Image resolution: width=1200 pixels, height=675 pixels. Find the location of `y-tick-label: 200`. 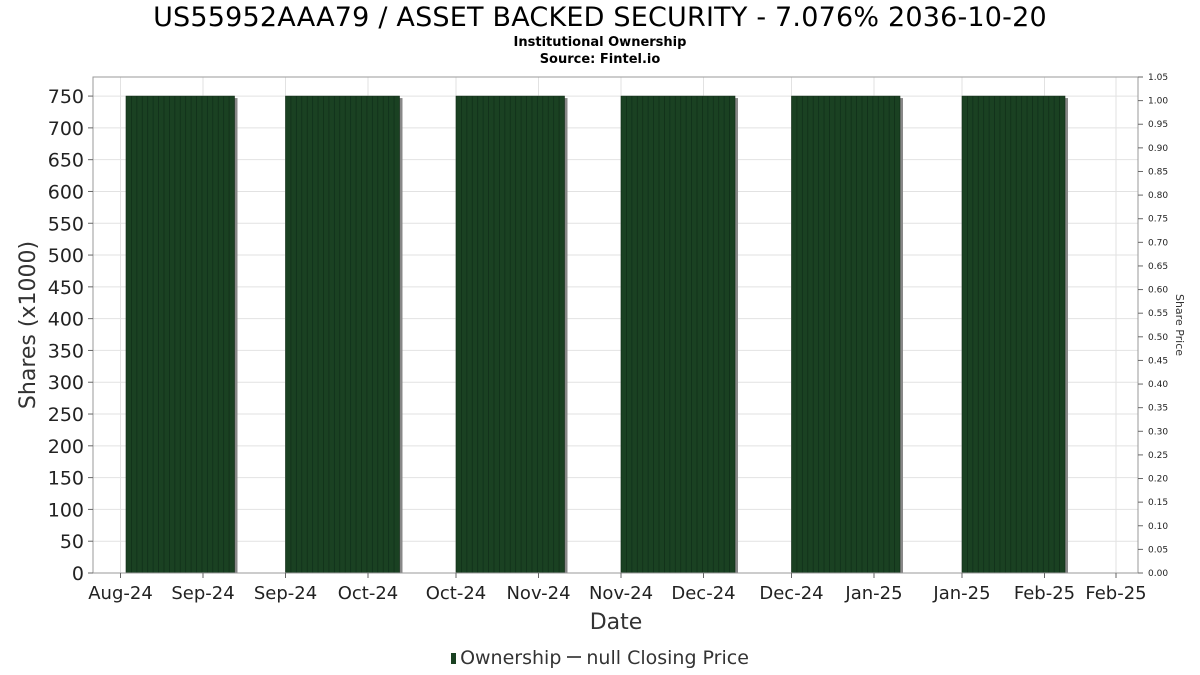

y-tick-label: 200 is located at coordinates (66, 447).